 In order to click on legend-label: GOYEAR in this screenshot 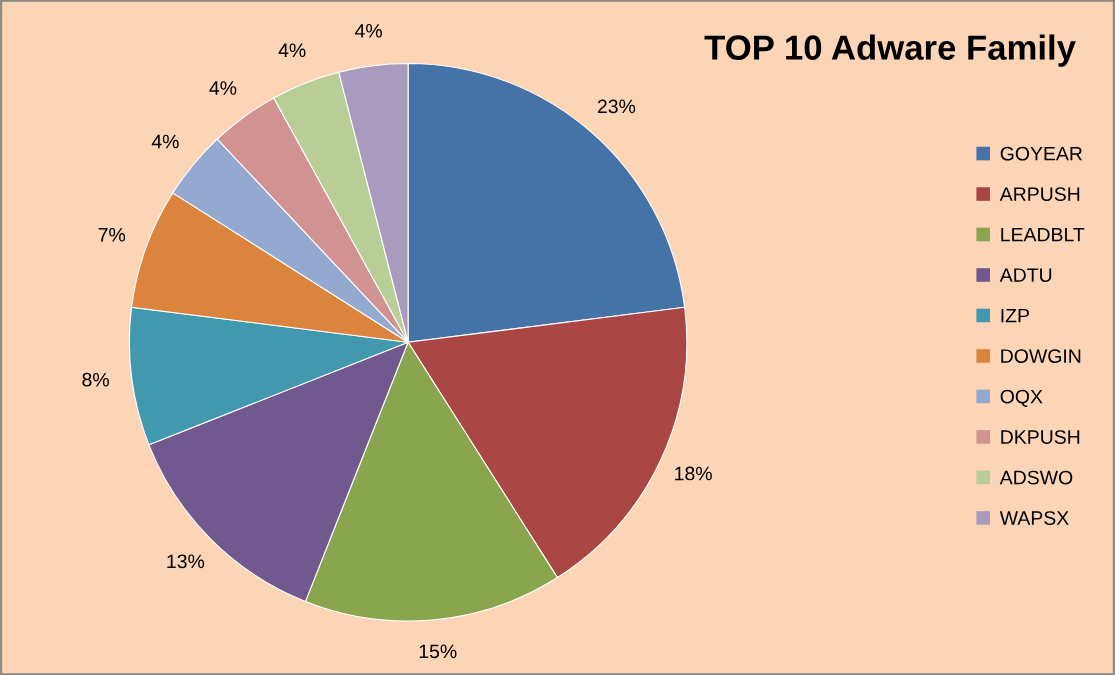, I will do `click(1041, 153)`.